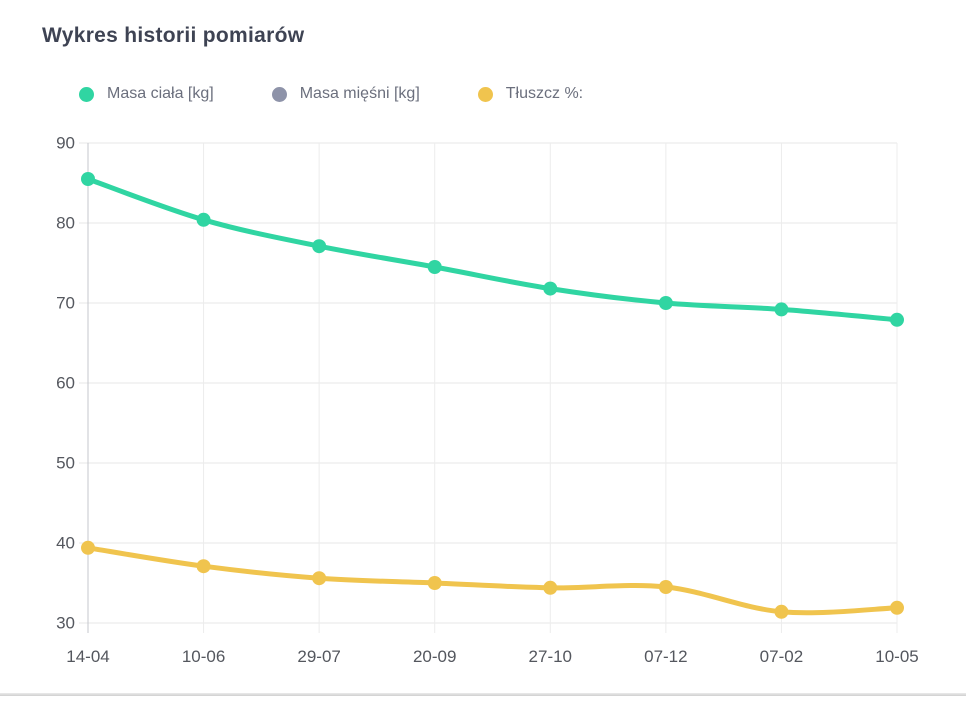 This screenshot has height=717, width=966. What do you see at coordinates (550, 656) in the screenshot?
I see `x-axis-tick-label: 27-10` at bounding box center [550, 656].